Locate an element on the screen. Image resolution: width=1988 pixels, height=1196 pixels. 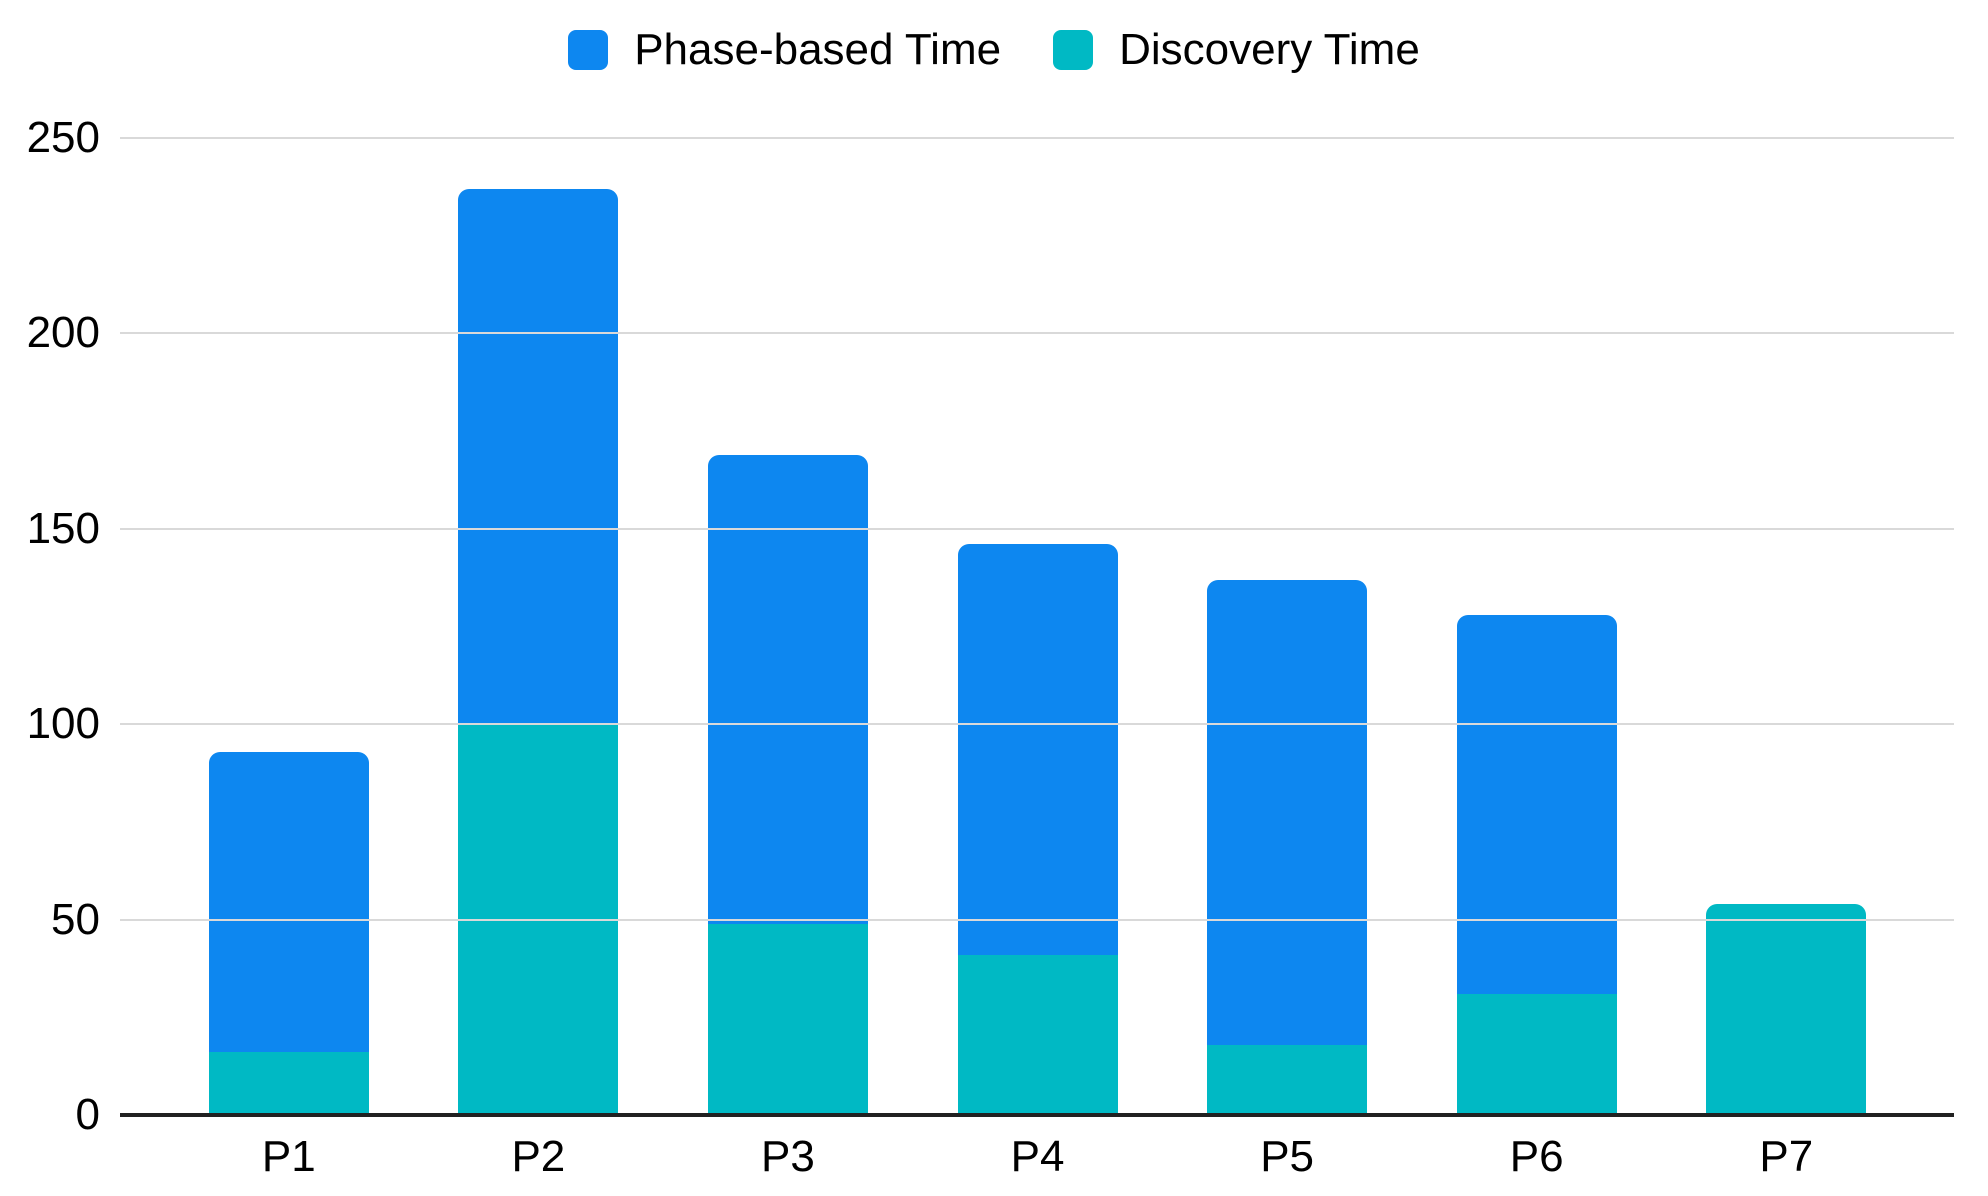
bar-band-p6 is located at coordinates (1537, 626).